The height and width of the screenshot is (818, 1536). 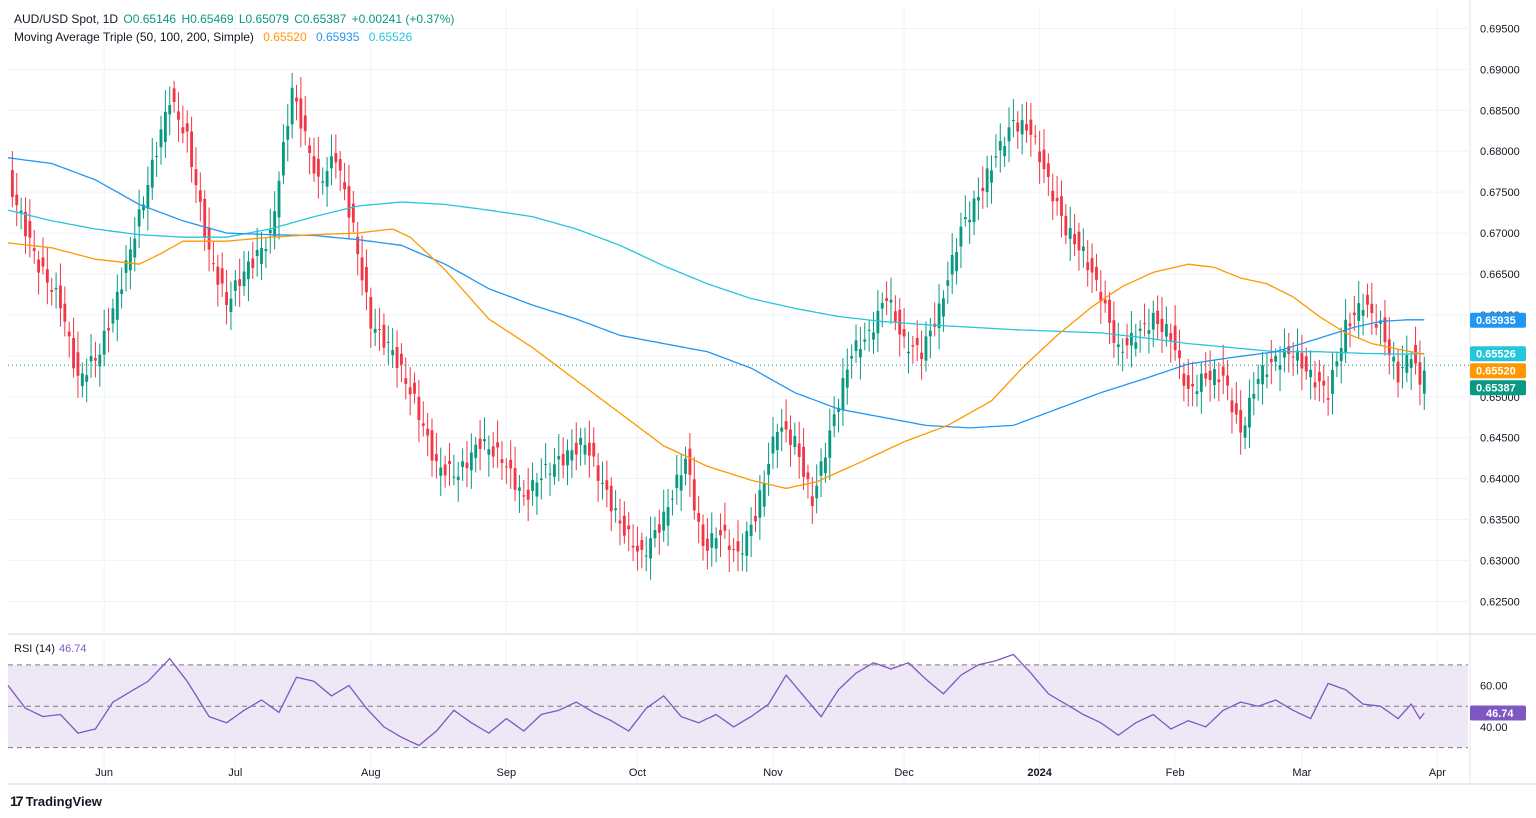 I want to click on tradingview-logo: 17 TradingView, so click(x=56, y=801).